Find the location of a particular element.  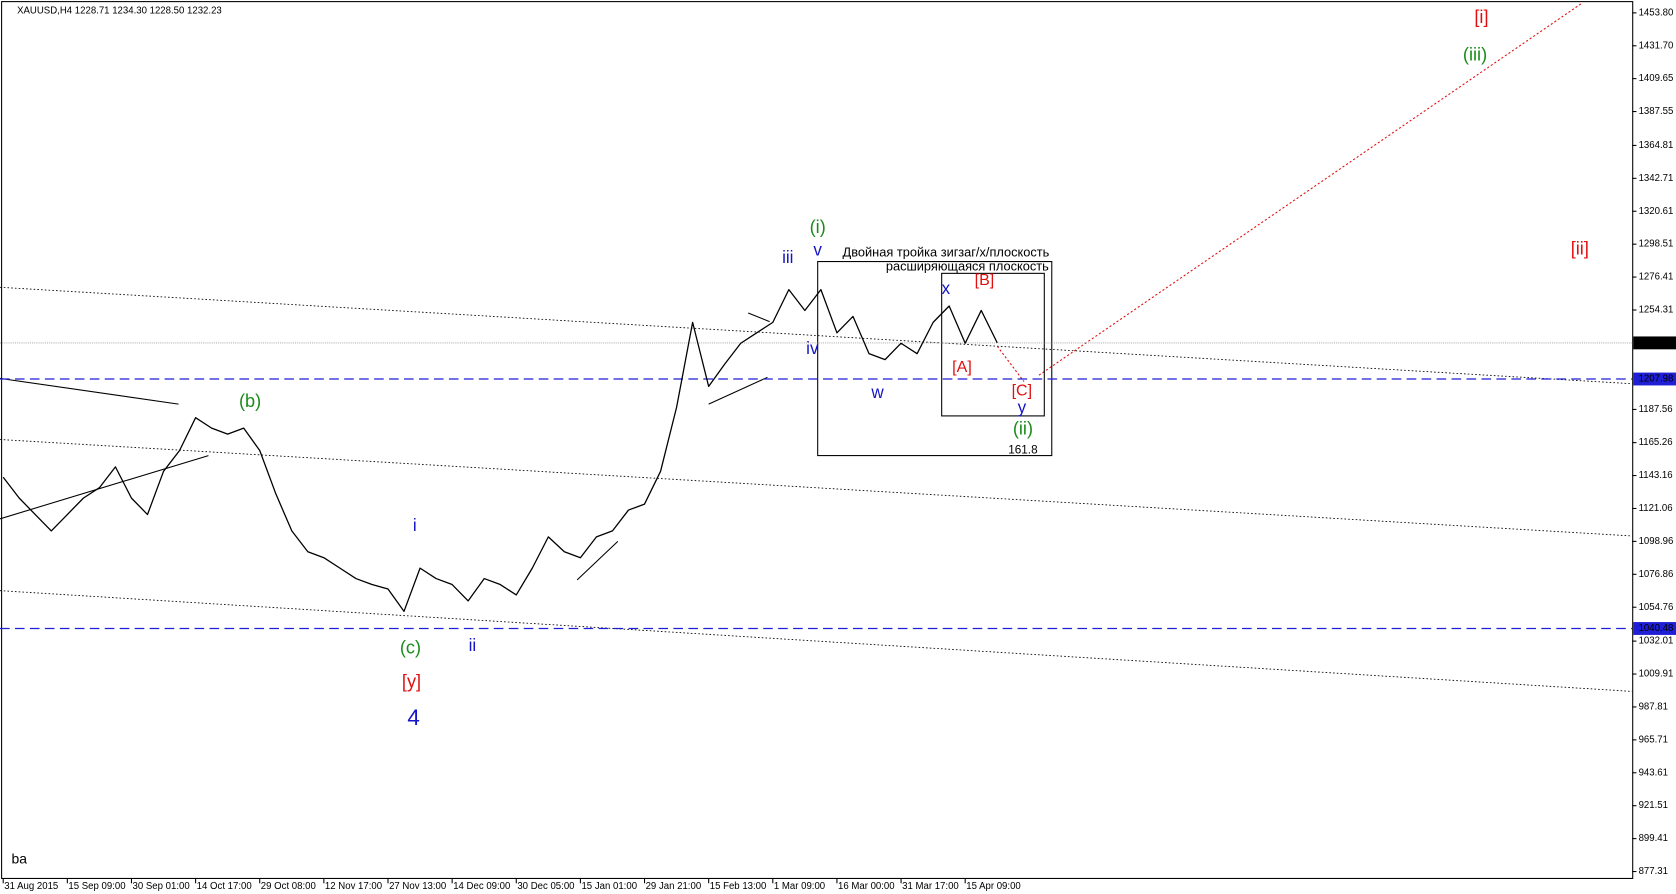

x-tick-label: 30 Dec 05:00 is located at coordinates (545, 886).